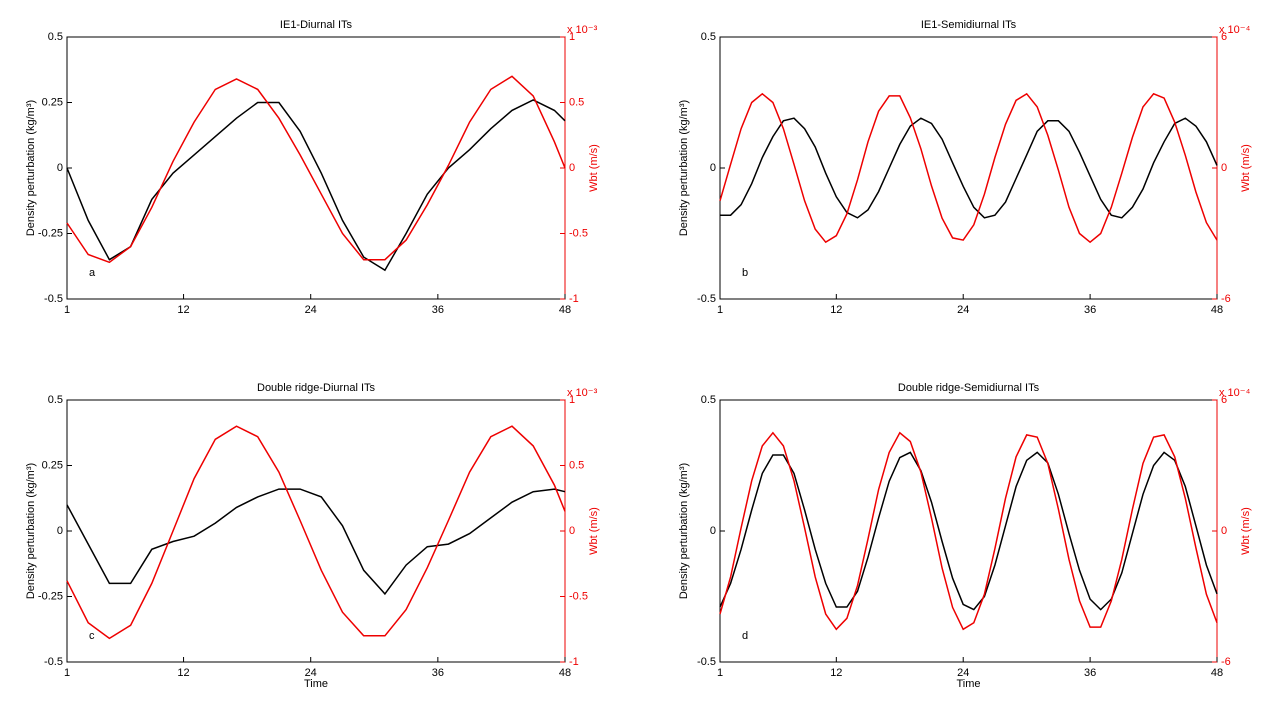 The width and height of the screenshot is (1280, 707). What do you see at coordinates (316, 25) in the screenshot?
I see `chart-title: IE1-Diurnal ITs` at bounding box center [316, 25].